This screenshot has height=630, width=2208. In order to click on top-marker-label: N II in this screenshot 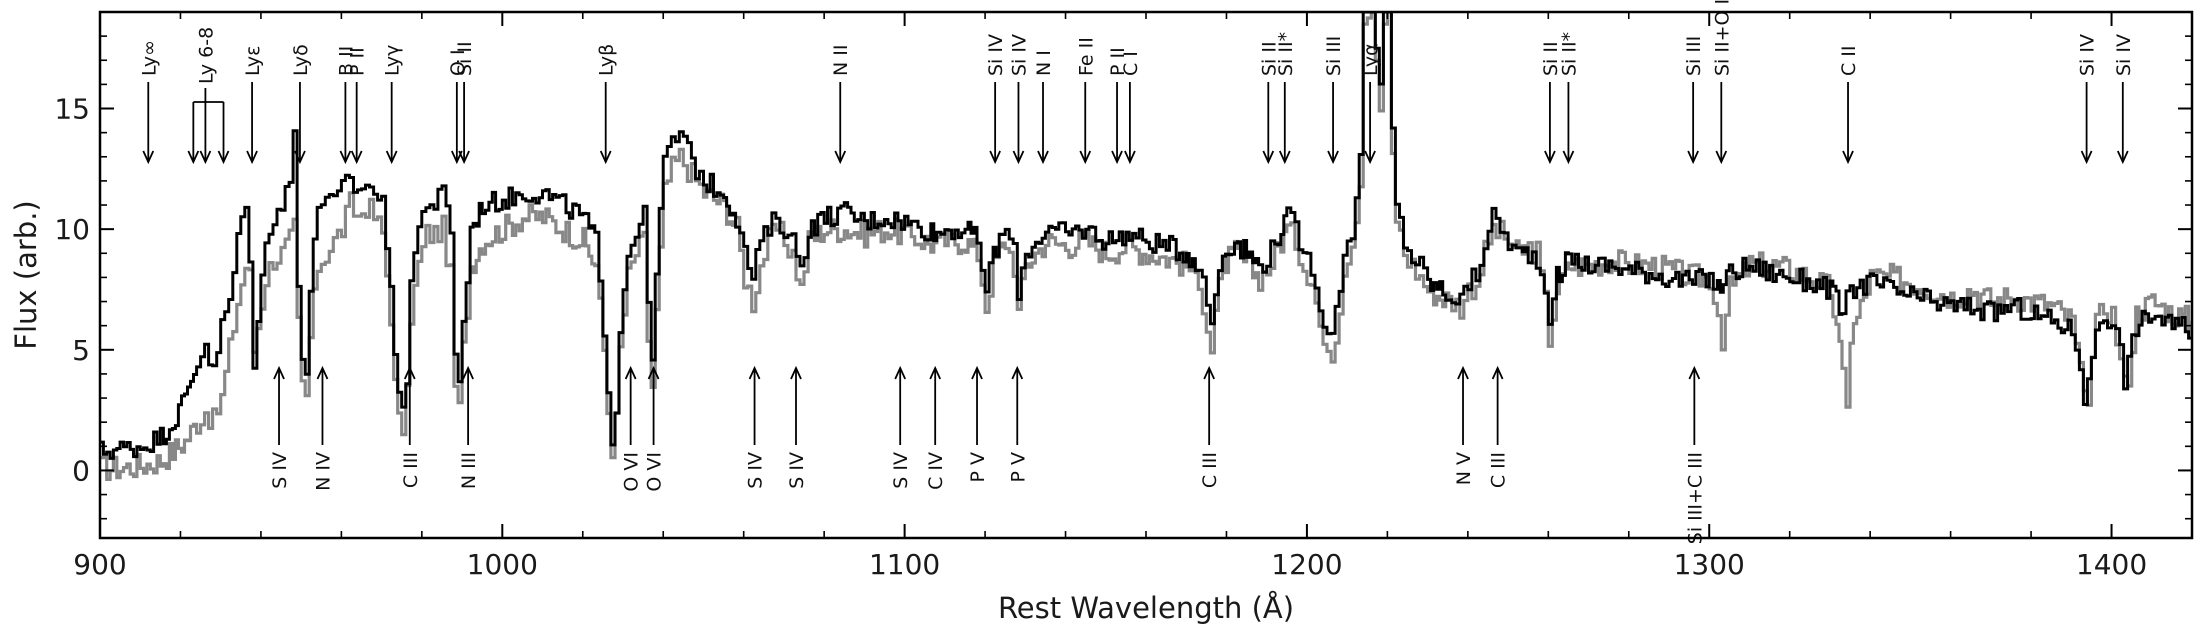, I will do `click(841, 60)`.